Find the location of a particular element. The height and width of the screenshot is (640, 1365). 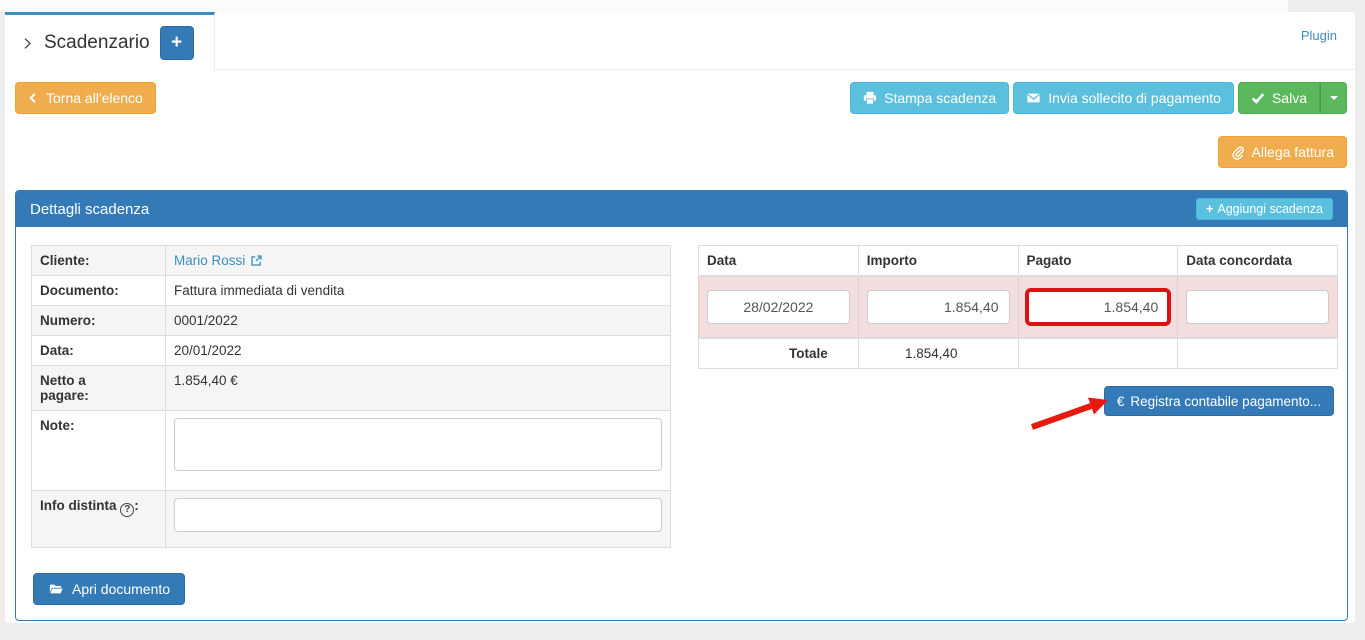

euro-icon: € is located at coordinates (1120, 401).